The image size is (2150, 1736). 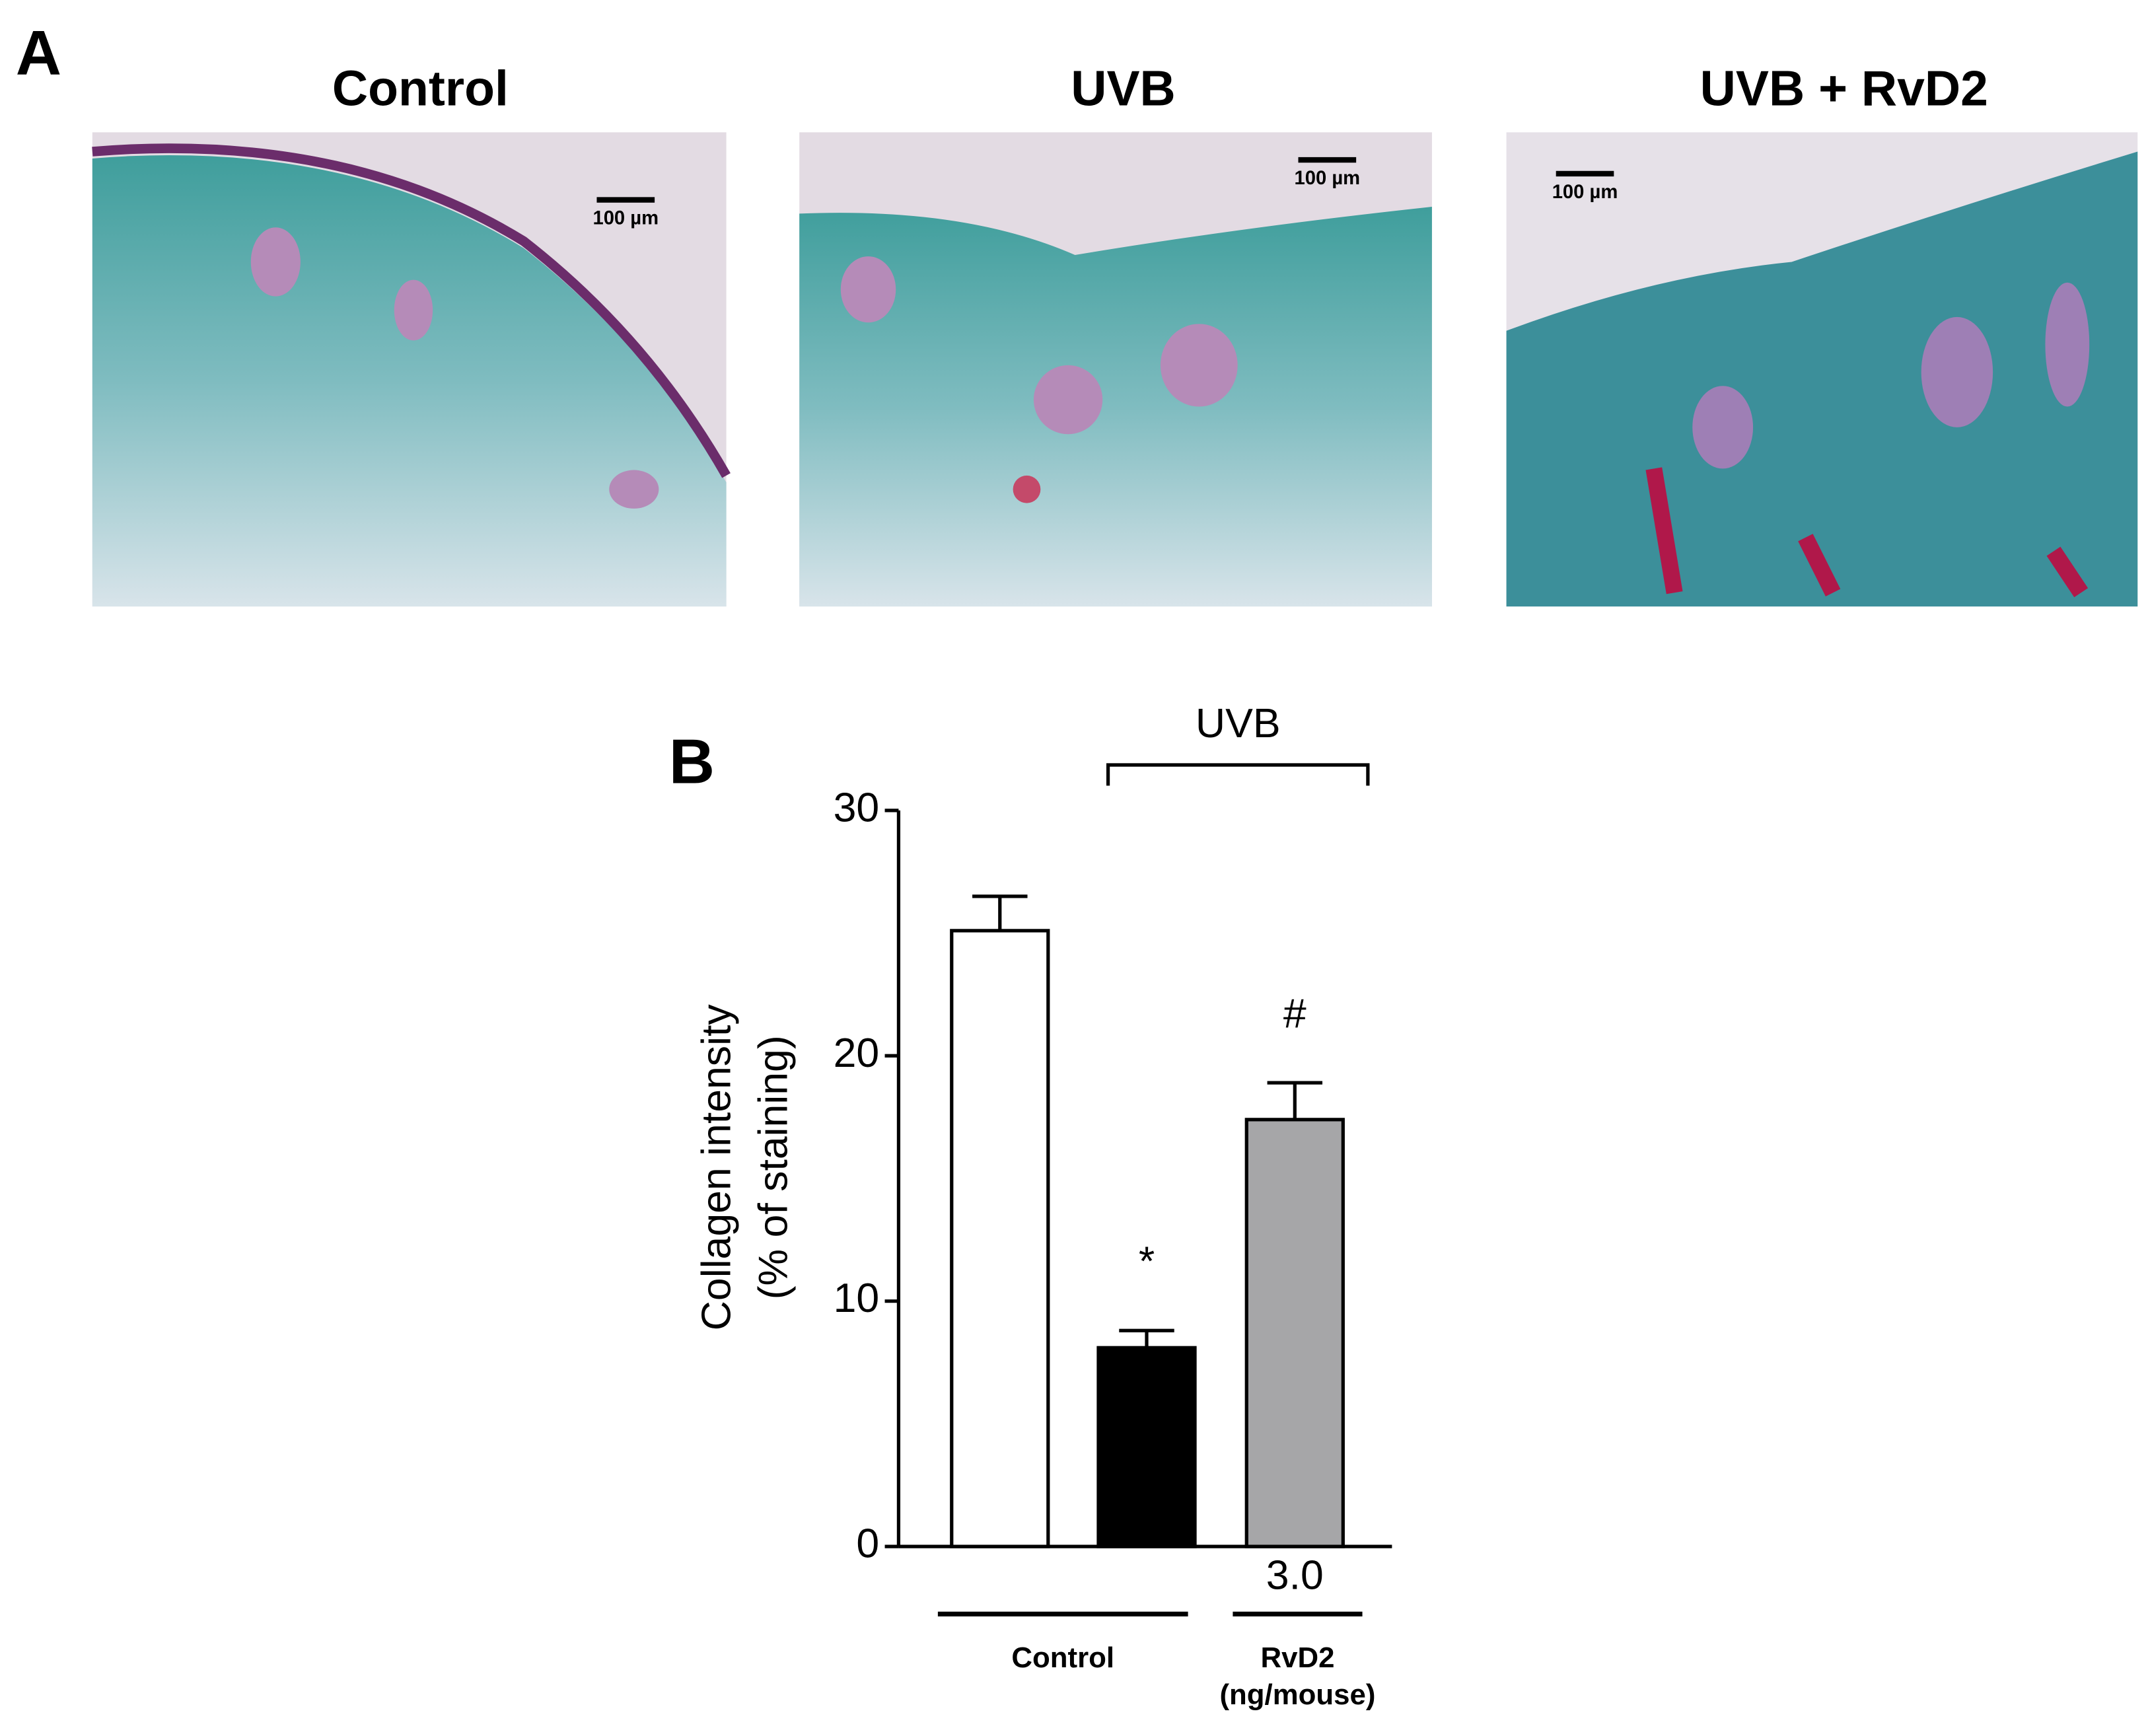 What do you see at coordinates (420, 88) in the screenshot?
I see `image-title: Control` at bounding box center [420, 88].